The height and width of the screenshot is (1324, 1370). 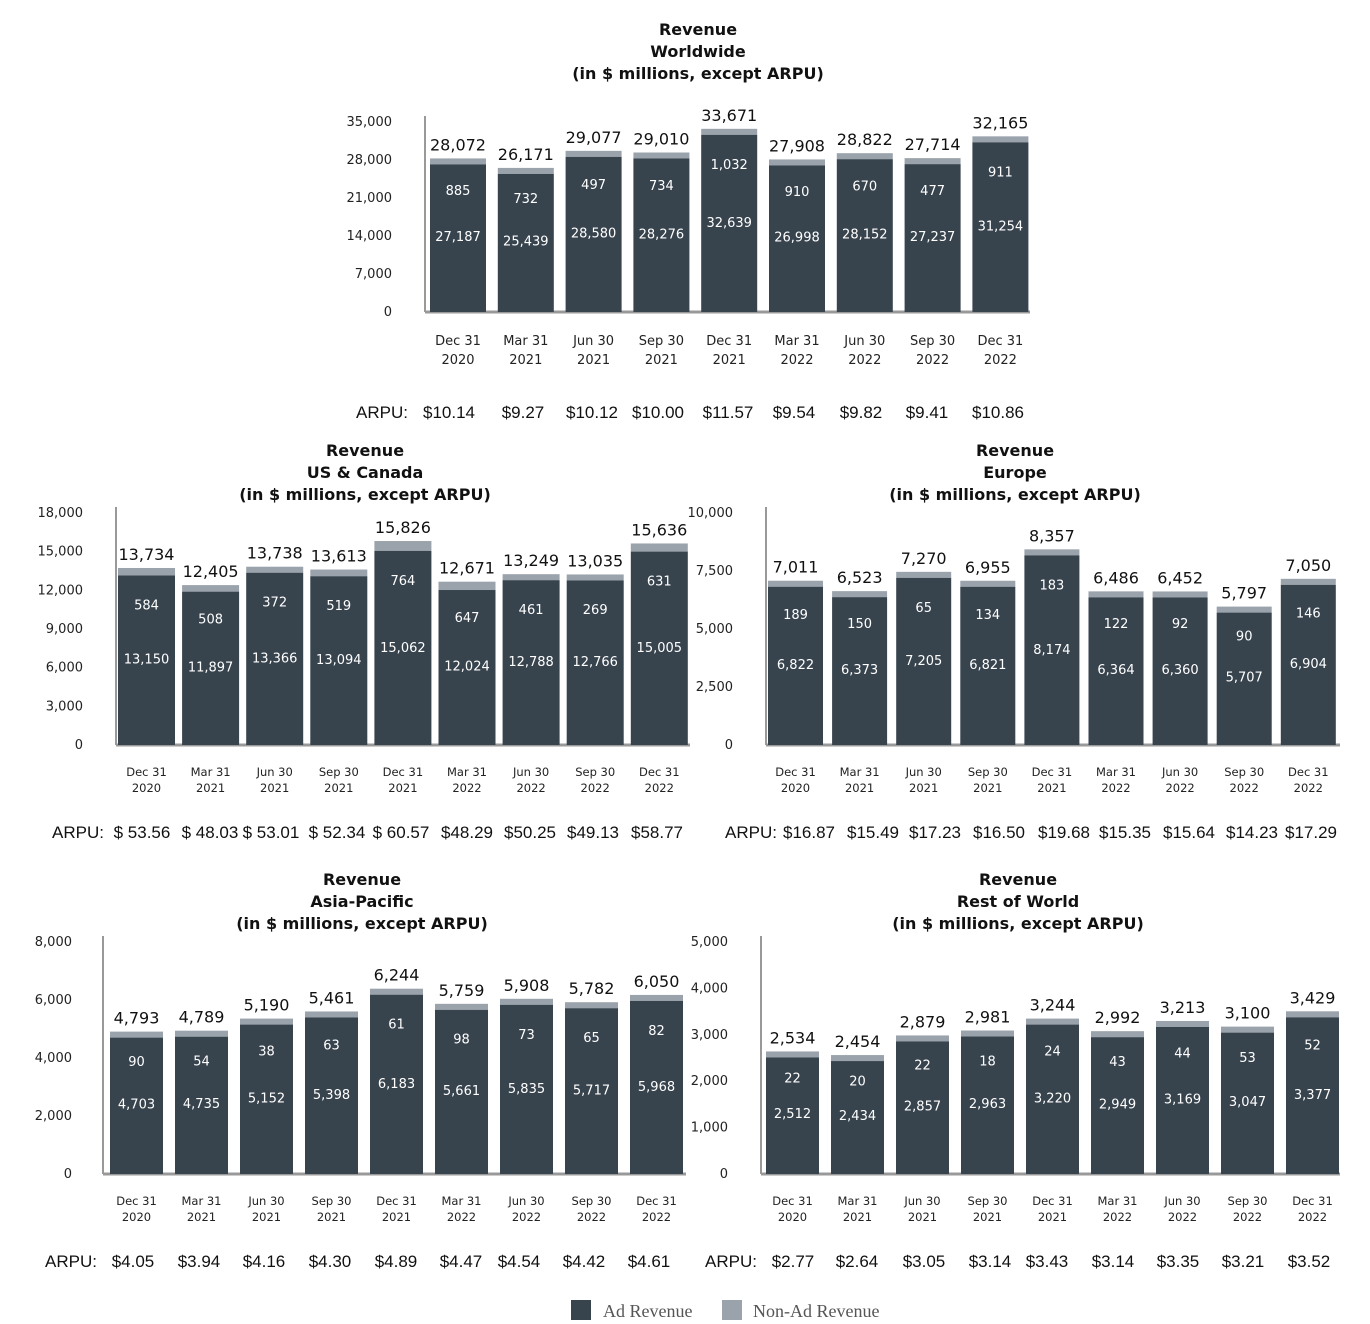 I want to click on ad-value-label: 12,766, so click(x=595, y=662).